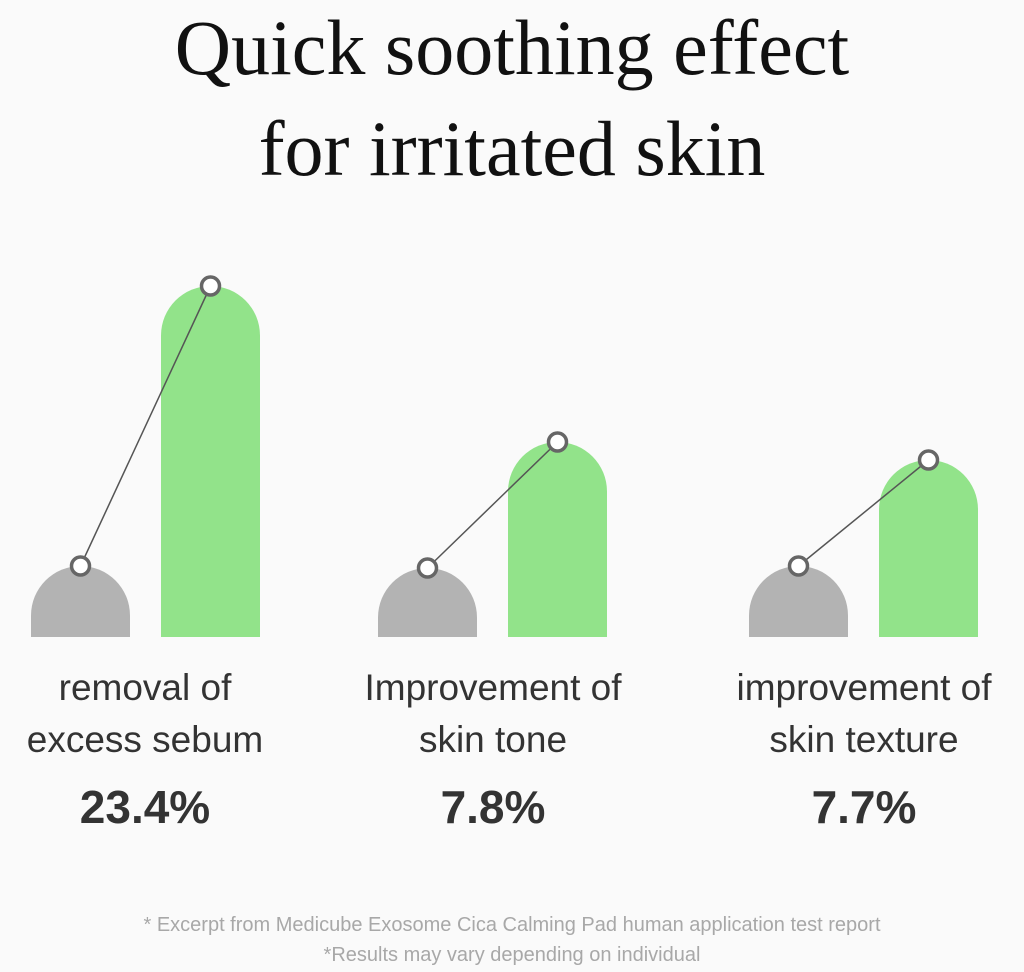  Describe the element at coordinates (145, 807) in the screenshot. I see `value-label-1: 23.4%` at that location.